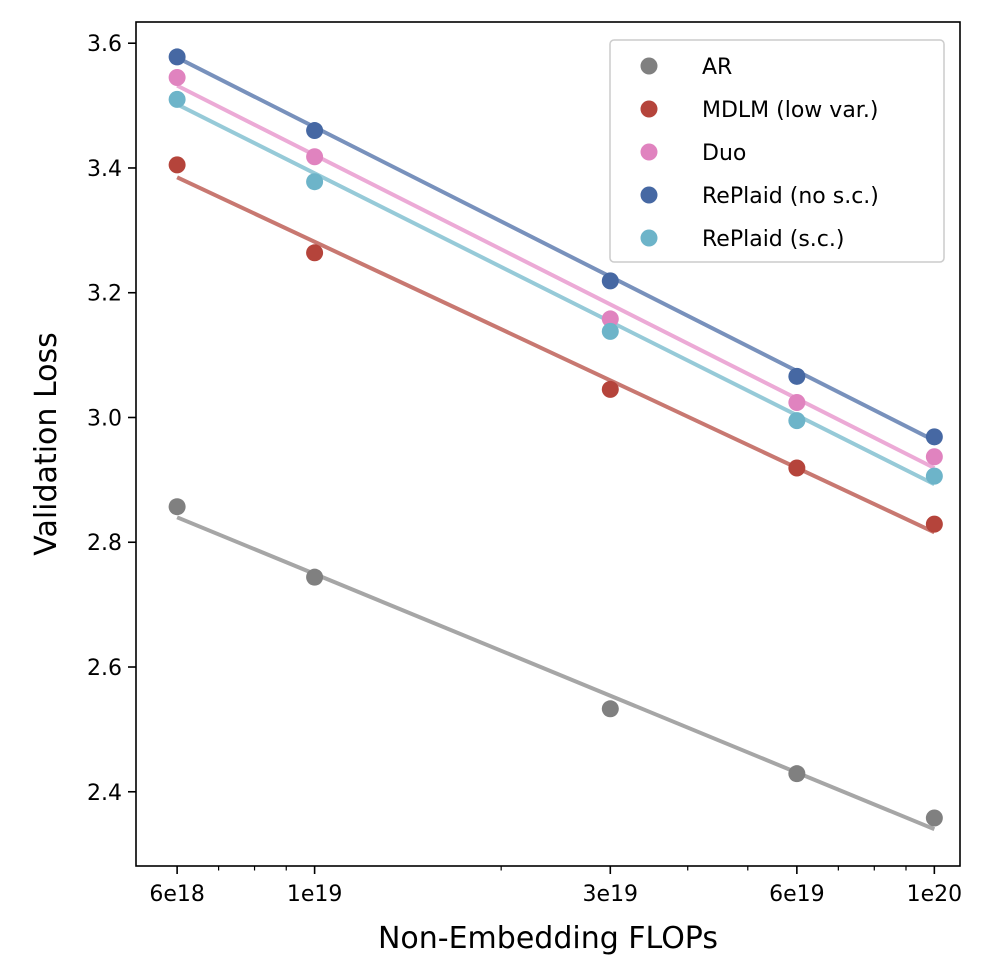 Image resolution: width=988 pixels, height=972 pixels. Describe the element at coordinates (548, 938) in the screenshot. I see `x-axis-title: Non-Embedding FLOPs` at that location.